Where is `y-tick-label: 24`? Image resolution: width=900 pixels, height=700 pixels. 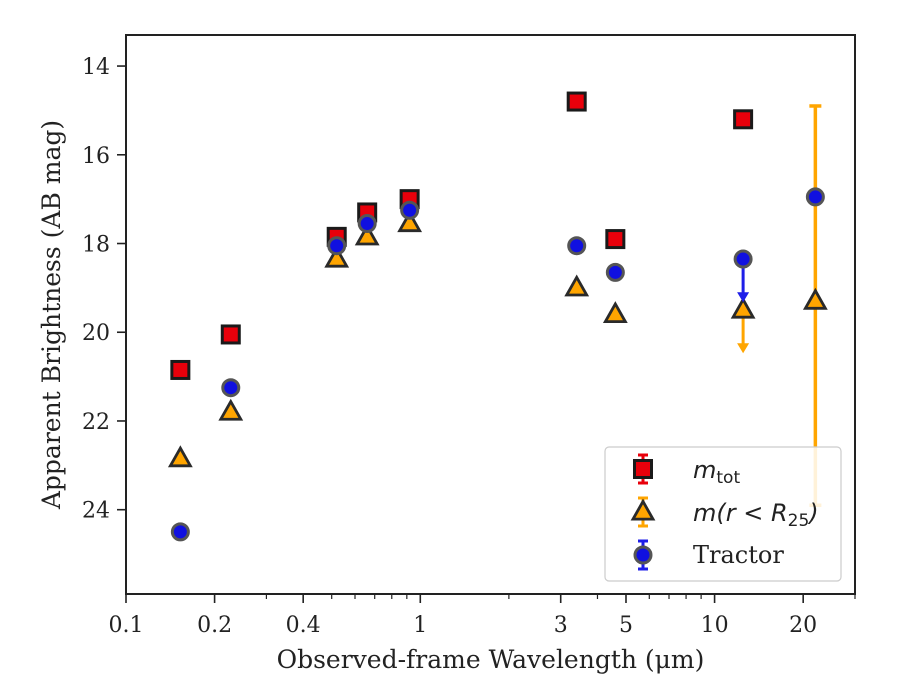
y-tick-label: 24 is located at coordinates (96, 511).